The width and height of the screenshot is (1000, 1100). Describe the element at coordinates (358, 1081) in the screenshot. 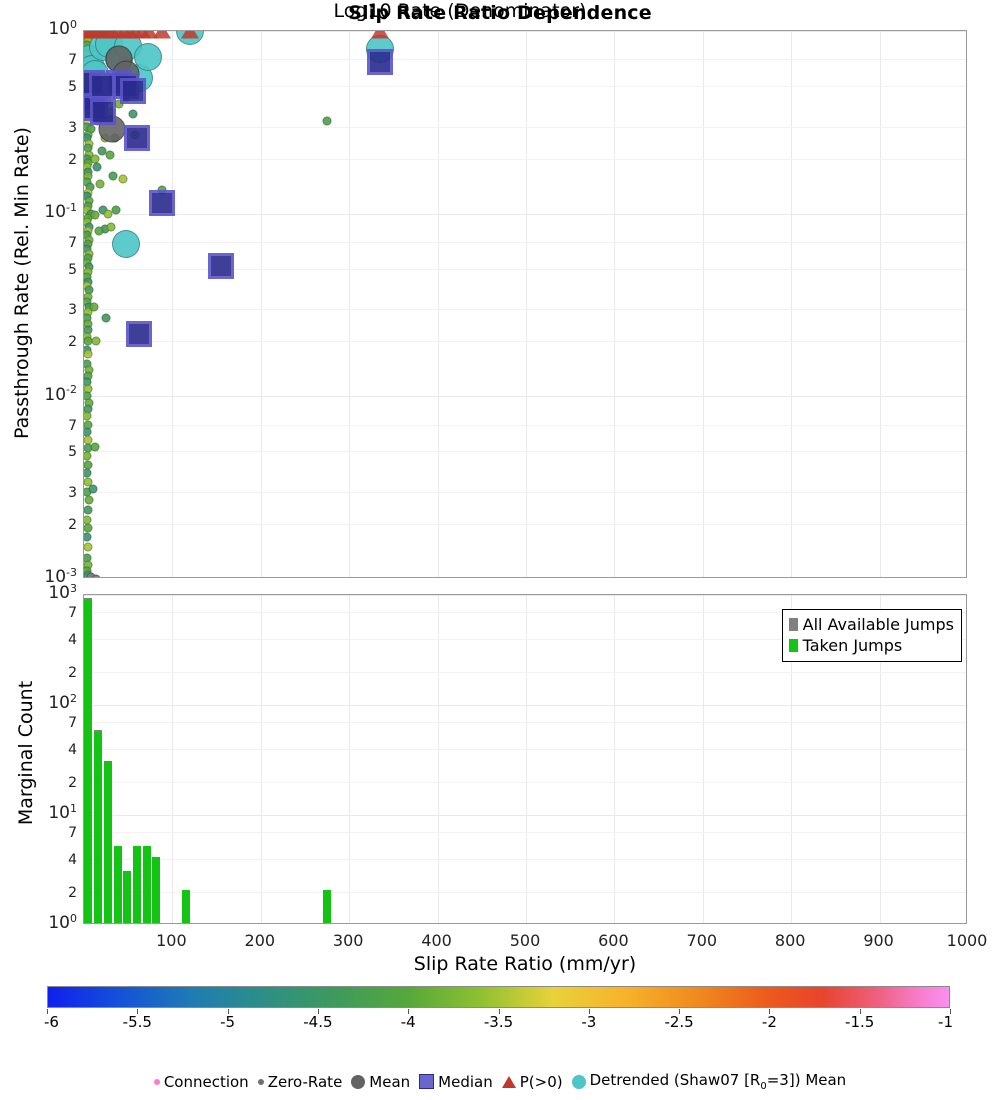

I see `mean-icon` at that location.